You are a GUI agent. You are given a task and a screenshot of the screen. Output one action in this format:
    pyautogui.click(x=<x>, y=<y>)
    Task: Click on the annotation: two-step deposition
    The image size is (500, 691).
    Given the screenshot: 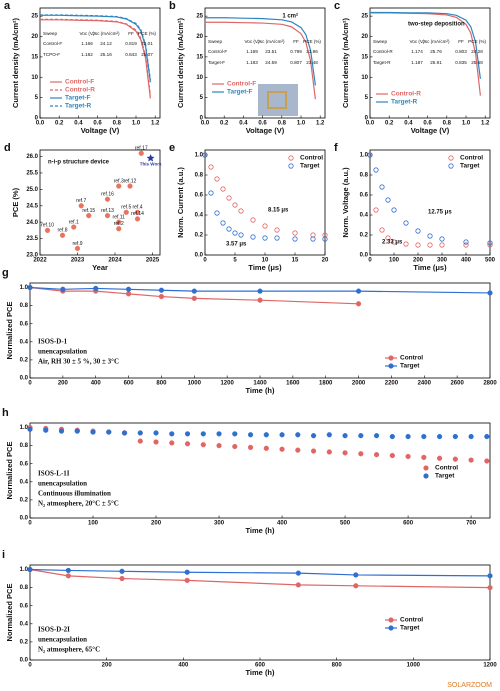 What is the action you would take?
    pyautogui.click(x=436, y=25)
    